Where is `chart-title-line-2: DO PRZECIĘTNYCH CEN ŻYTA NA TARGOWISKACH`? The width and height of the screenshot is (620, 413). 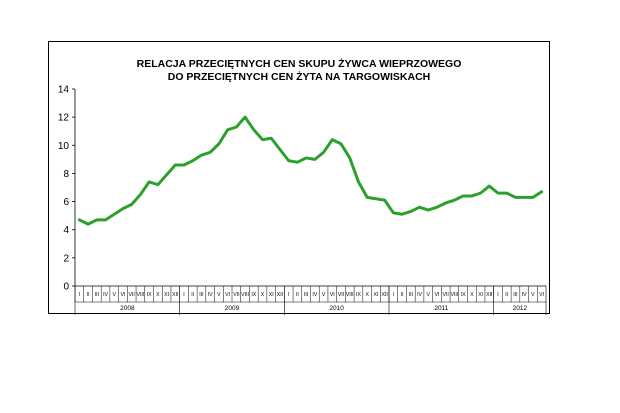
chart-title-line-2: DO PRZECIĘTNYCH CEN ŻYTA NA TARGOWISKACH is located at coordinates (299, 76).